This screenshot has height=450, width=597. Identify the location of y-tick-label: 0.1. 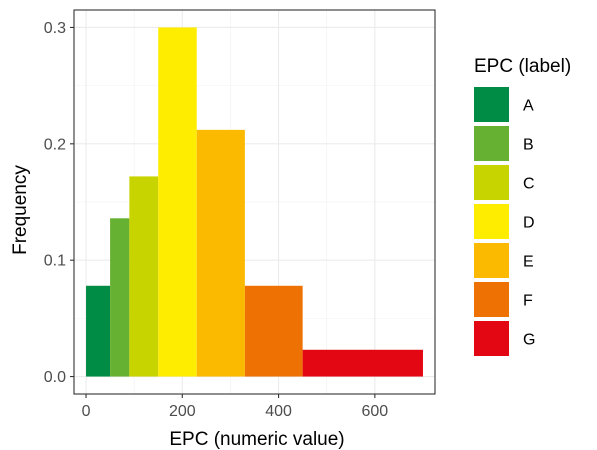
(55, 261).